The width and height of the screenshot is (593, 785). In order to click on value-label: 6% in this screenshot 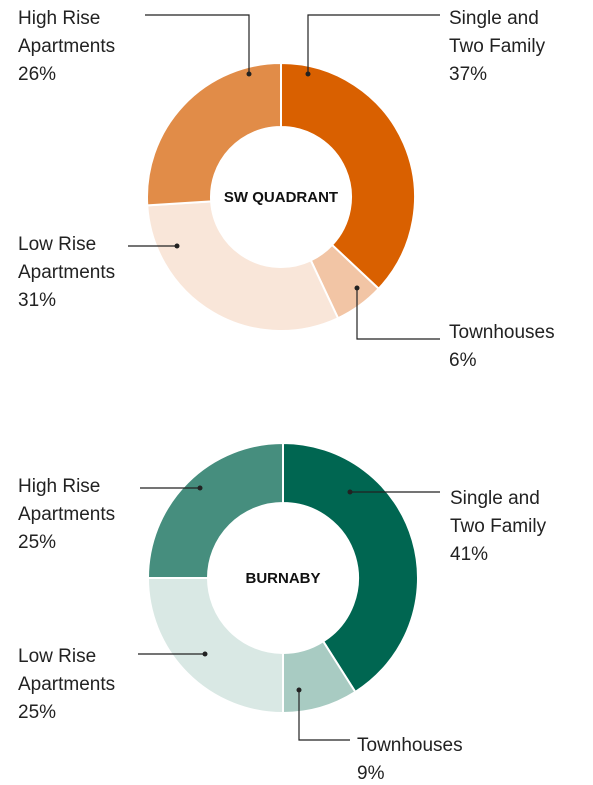, I will do `click(463, 360)`.